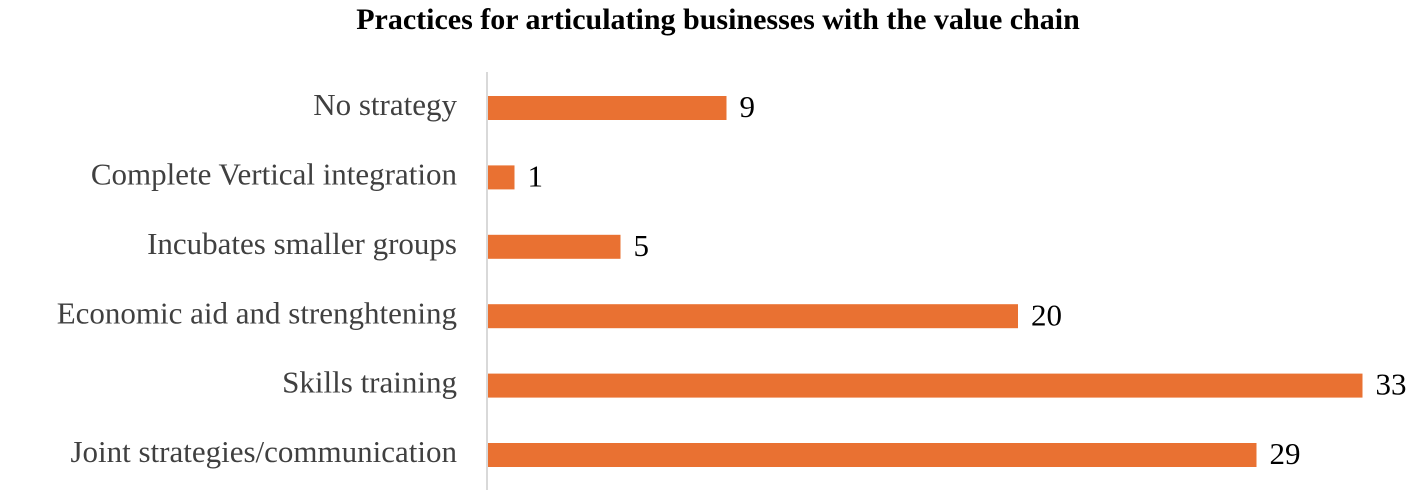 The height and width of the screenshot is (497, 1418). What do you see at coordinates (536, 176) in the screenshot?
I see `value-label: 1` at bounding box center [536, 176].